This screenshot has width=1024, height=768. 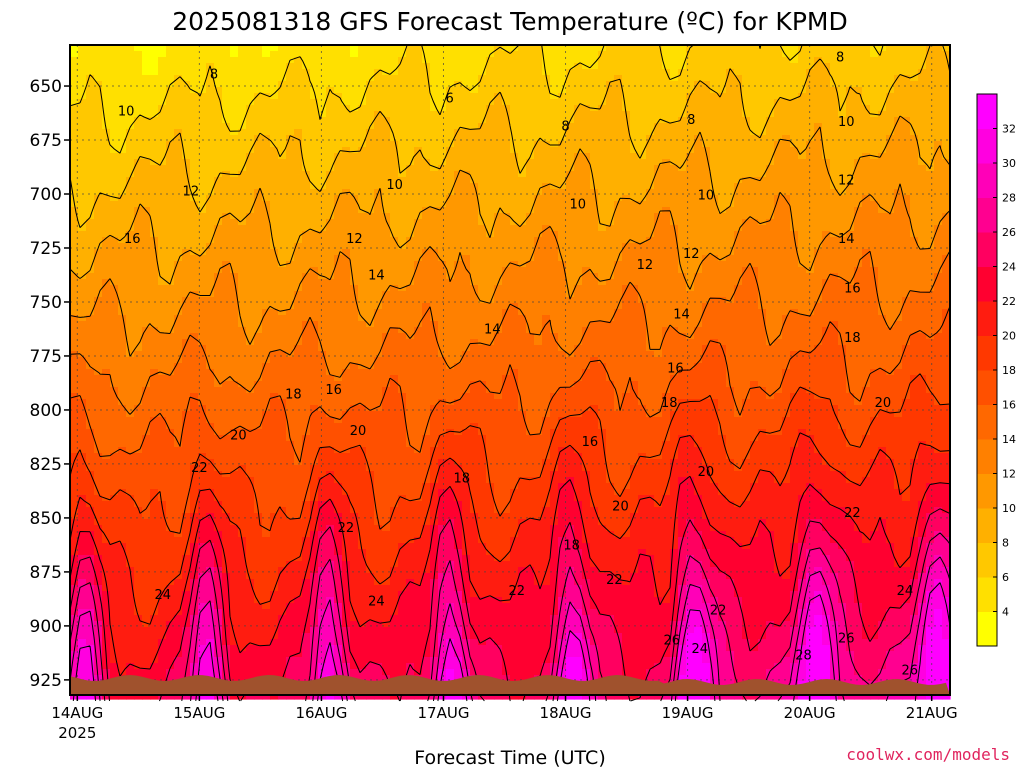 I want to click on colorbar: 4 6 8 10 12 14 16 18 20 22 24 26 28 30 32, so click(x=996, y=370).